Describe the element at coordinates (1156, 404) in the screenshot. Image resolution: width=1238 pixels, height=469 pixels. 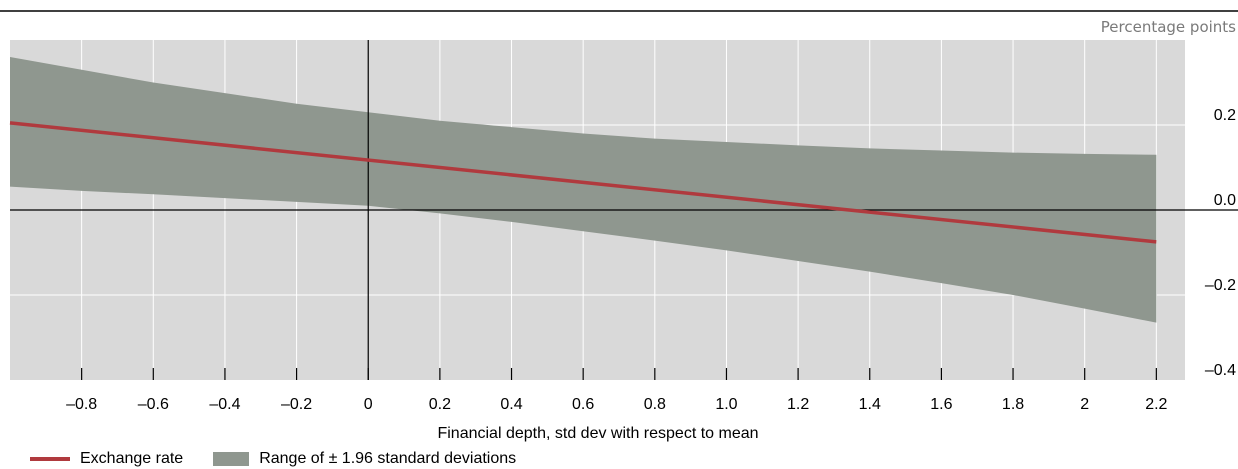
I see `x-tick-label: 2.2` at that location.